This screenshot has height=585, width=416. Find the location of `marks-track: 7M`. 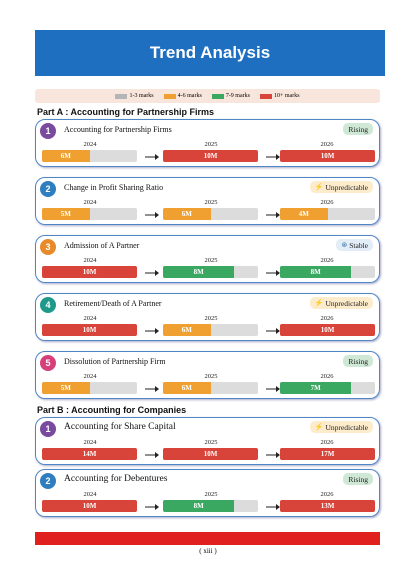

marks-track: 7M is located at coordinates (327, 388).